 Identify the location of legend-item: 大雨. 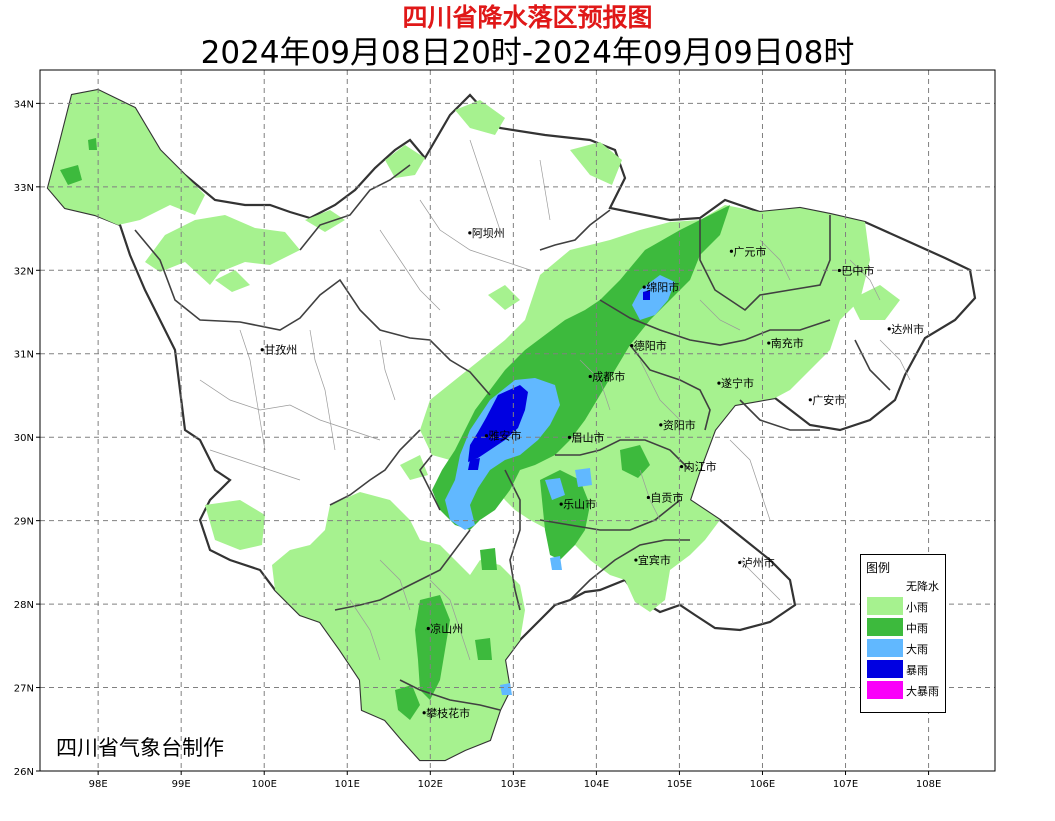
(903, 648).